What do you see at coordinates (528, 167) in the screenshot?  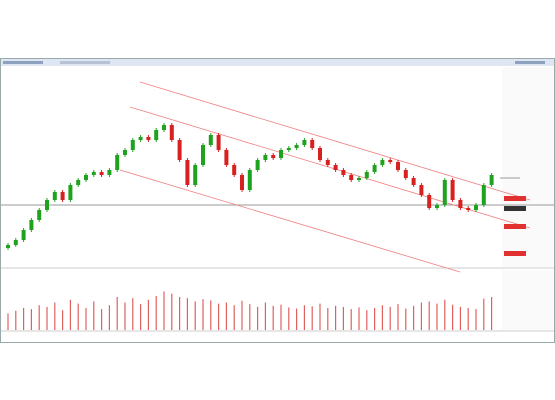 I see `price-axis` at bounding box center [528, 167].